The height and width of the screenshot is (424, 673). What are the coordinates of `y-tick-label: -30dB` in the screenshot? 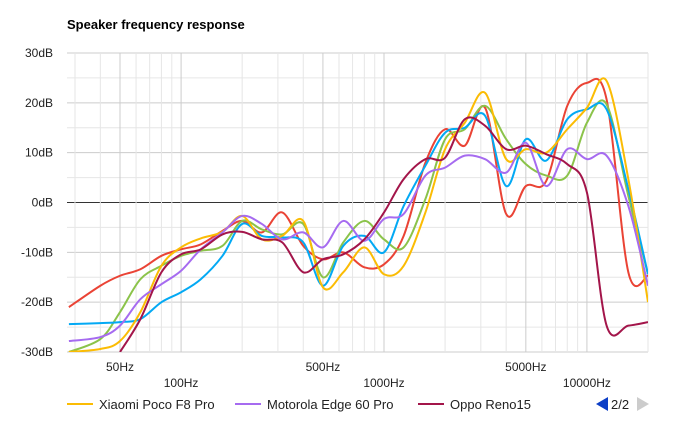 It's located at (37, 352).